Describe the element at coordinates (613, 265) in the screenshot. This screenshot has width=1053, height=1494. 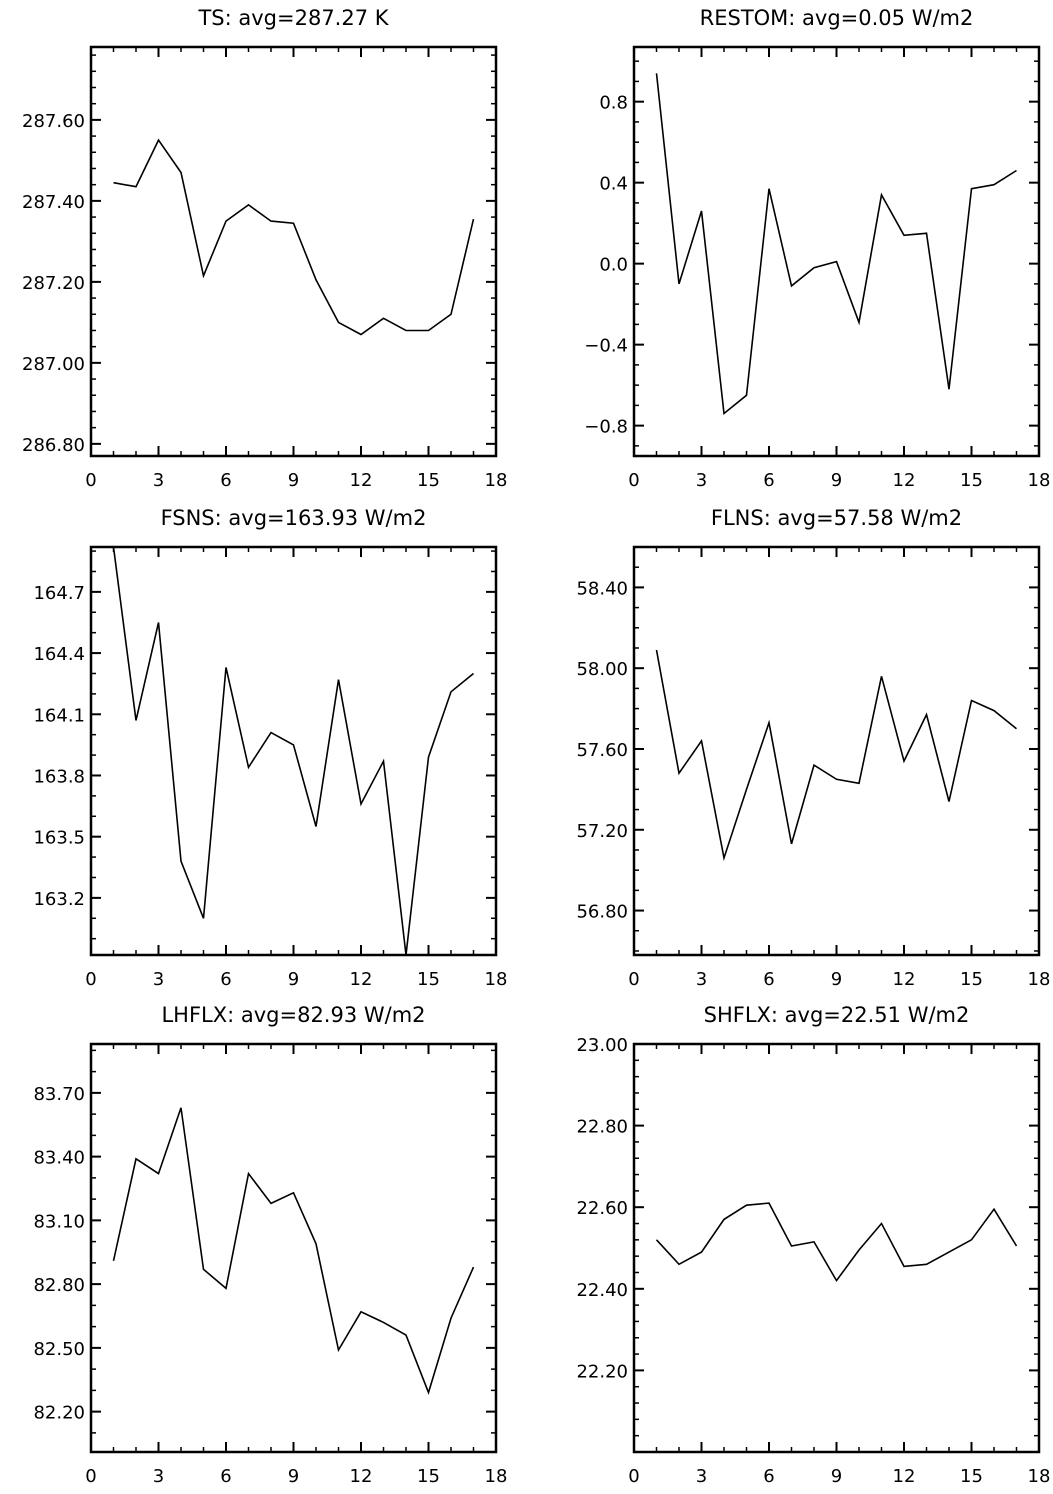
I see `restom-y-tick-label: 0.0` at that location.